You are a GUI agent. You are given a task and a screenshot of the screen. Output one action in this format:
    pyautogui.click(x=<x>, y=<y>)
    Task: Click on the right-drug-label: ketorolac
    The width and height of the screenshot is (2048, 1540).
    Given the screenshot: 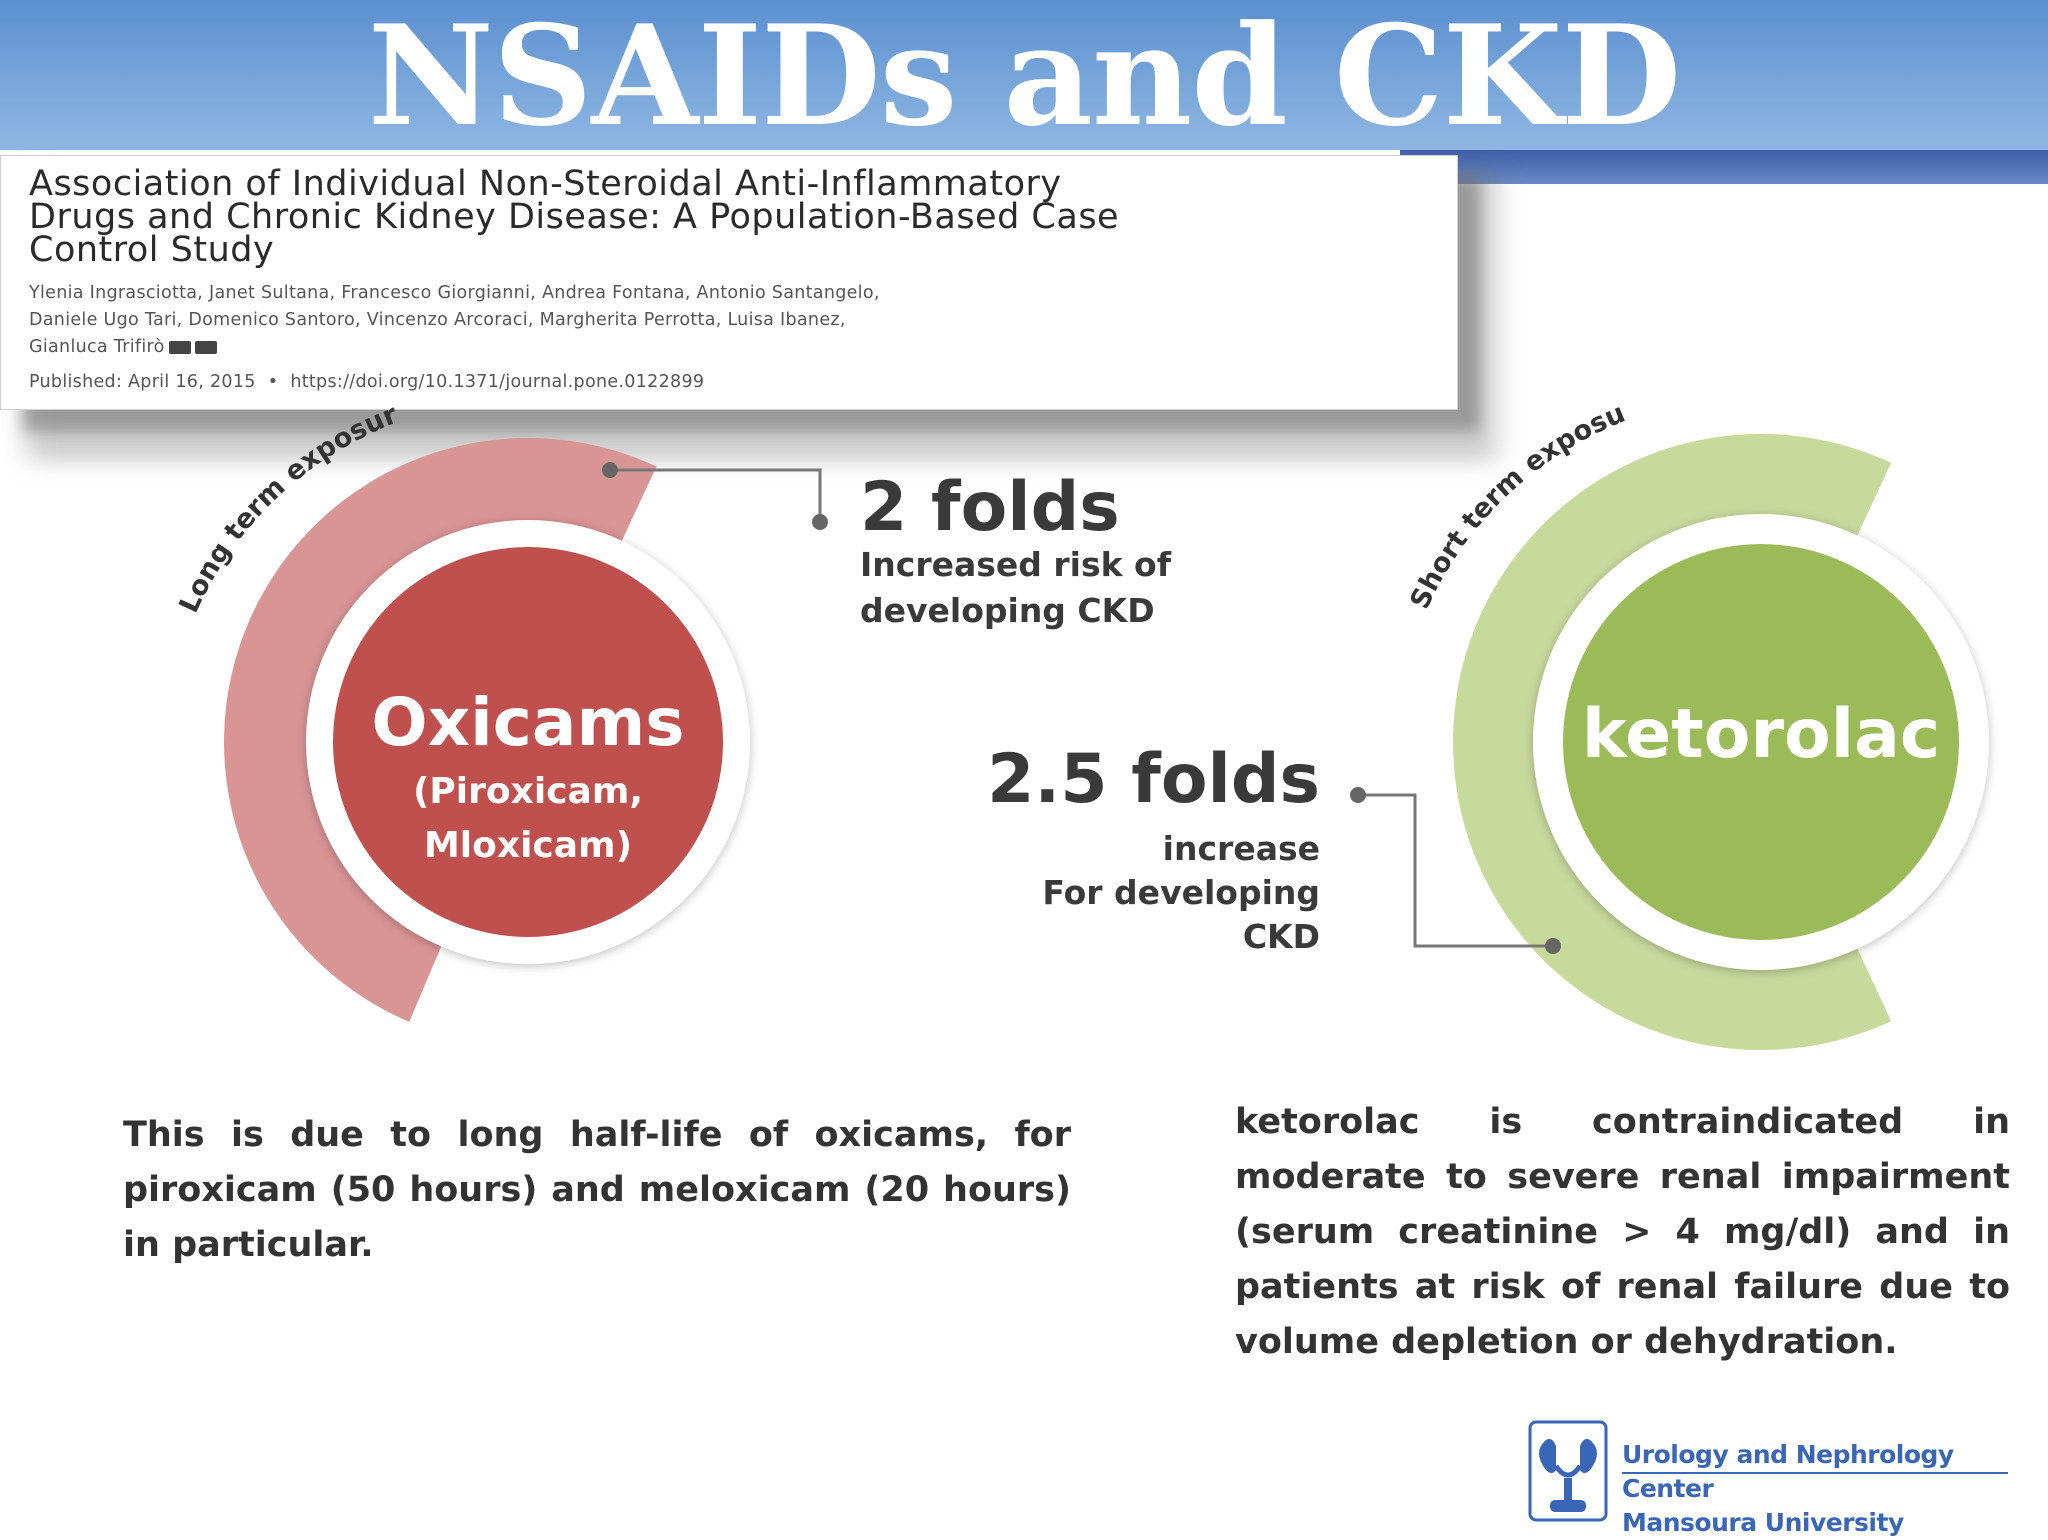 What is the action you would take?
    pyautogui.click(x=1761, y=735)
    